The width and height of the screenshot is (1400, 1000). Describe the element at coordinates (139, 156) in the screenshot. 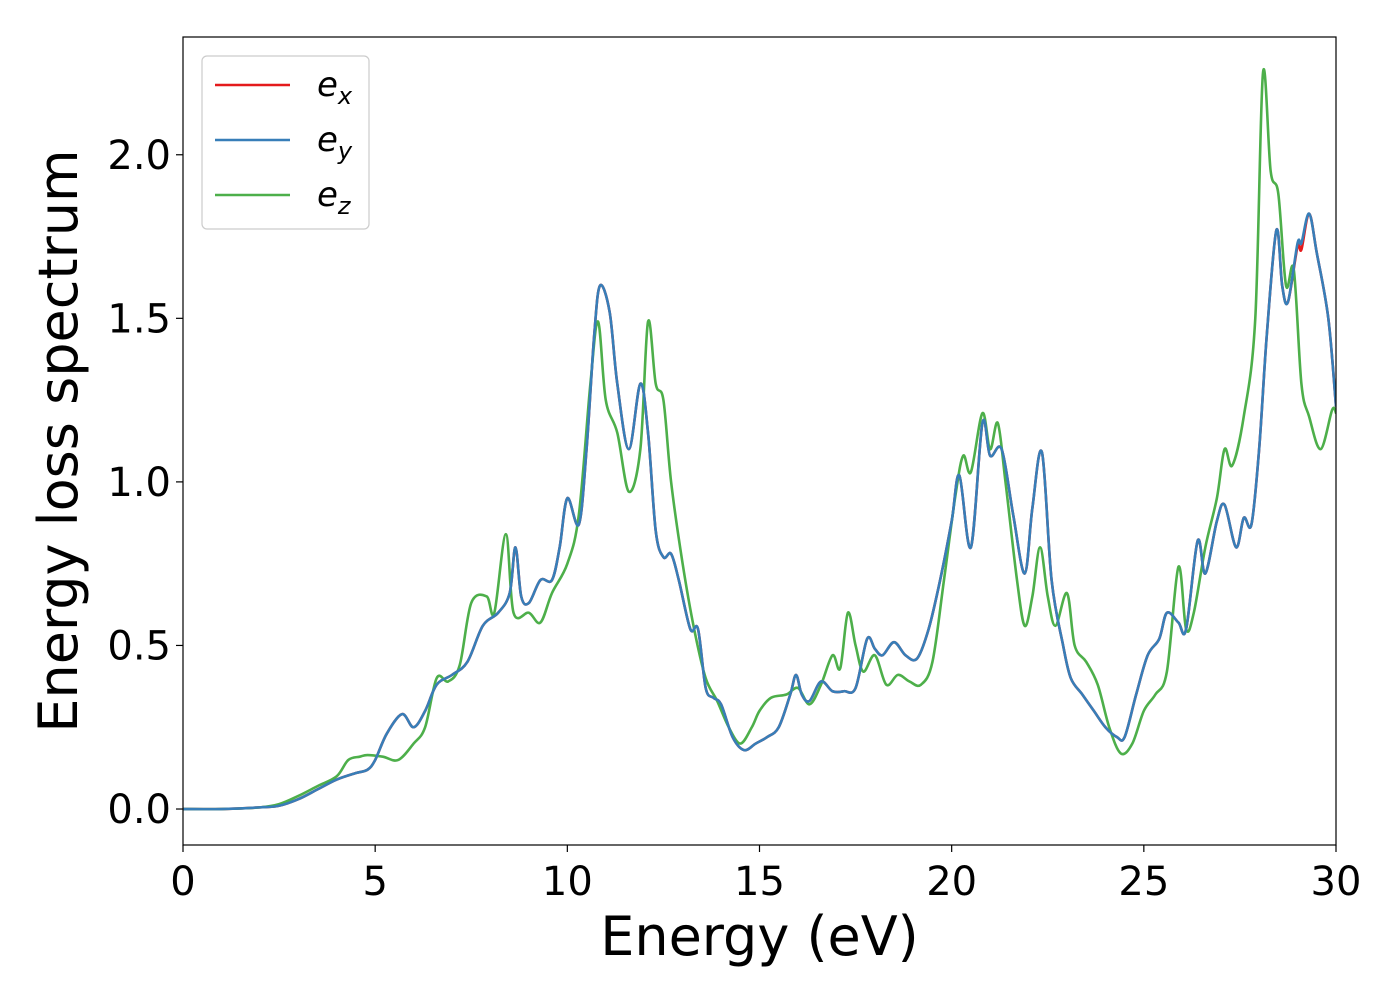

I see `y-tick-label: 2.0` at that location.